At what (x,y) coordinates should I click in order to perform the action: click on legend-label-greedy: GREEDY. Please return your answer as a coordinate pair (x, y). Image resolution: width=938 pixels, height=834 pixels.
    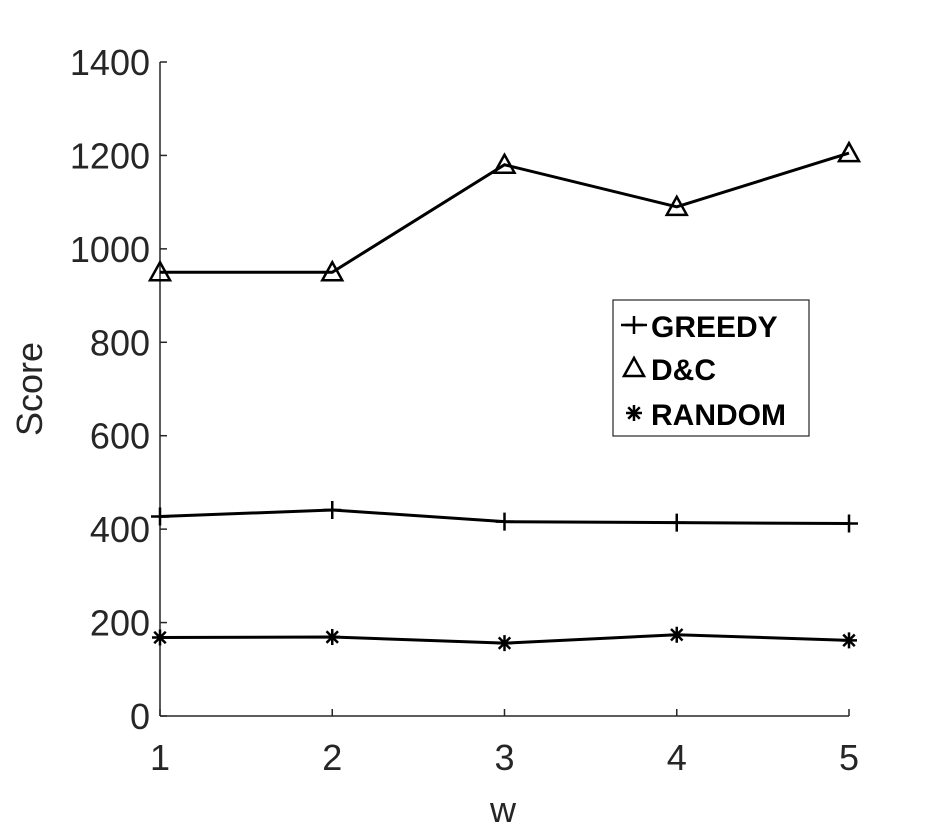
    Looking at the image, I should click on (714, 327).